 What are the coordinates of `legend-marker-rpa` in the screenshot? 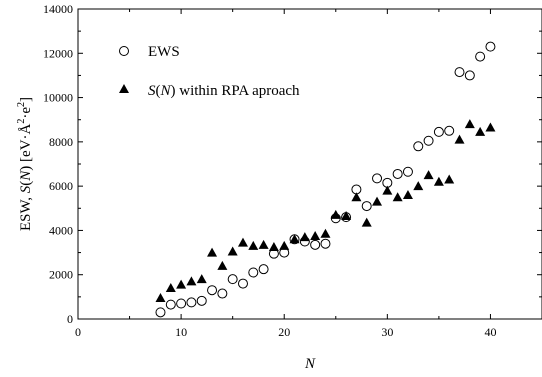 It's located at (124, 88).